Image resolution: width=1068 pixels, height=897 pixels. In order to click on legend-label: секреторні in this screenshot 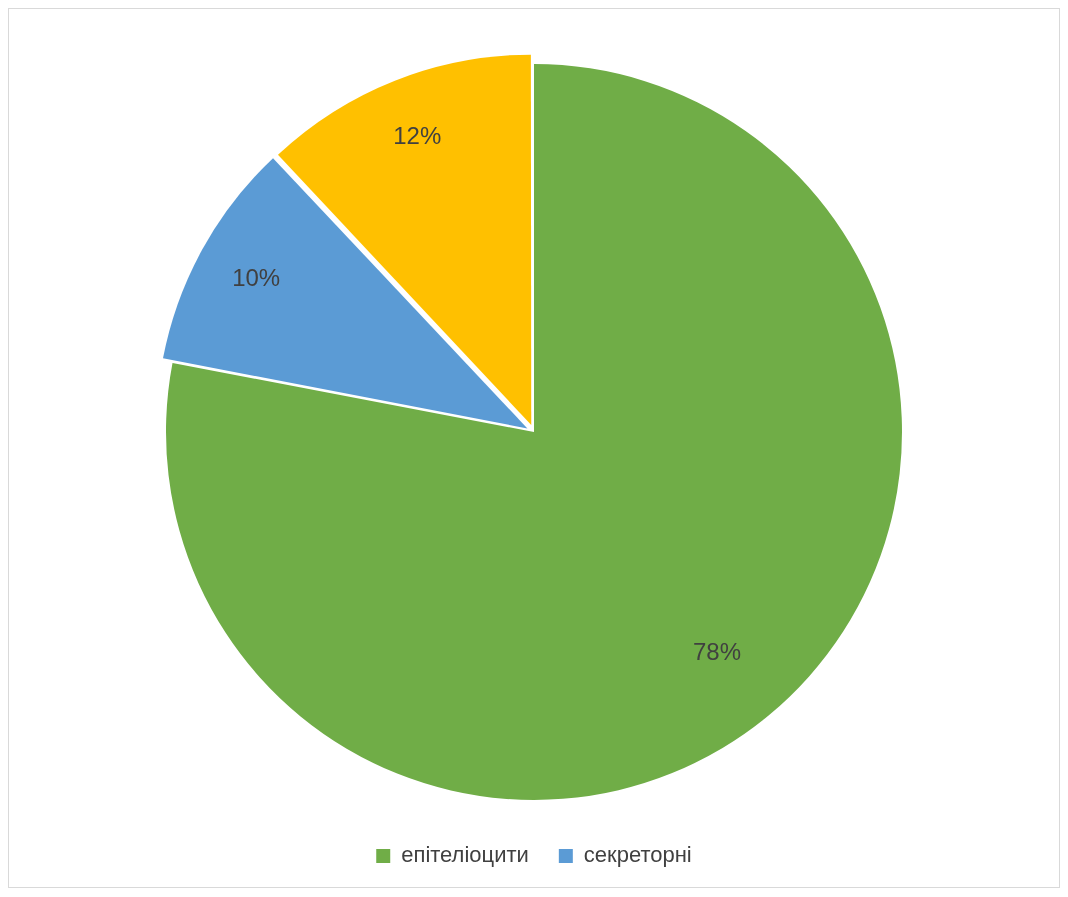, I will do `click(637, 855)`.